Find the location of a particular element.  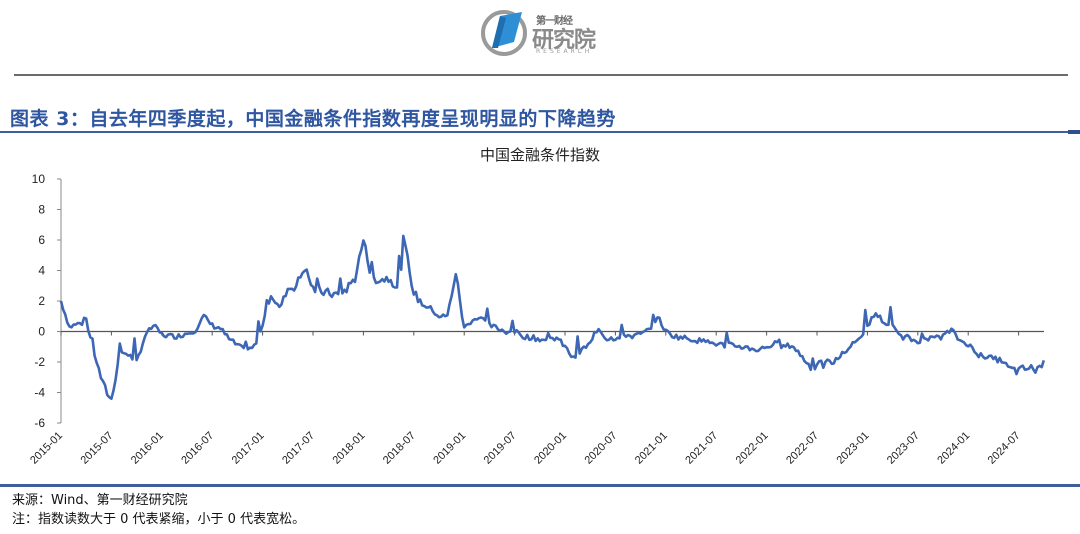

x-tick-label: 2020-07 is located at coordinates (600, 448).